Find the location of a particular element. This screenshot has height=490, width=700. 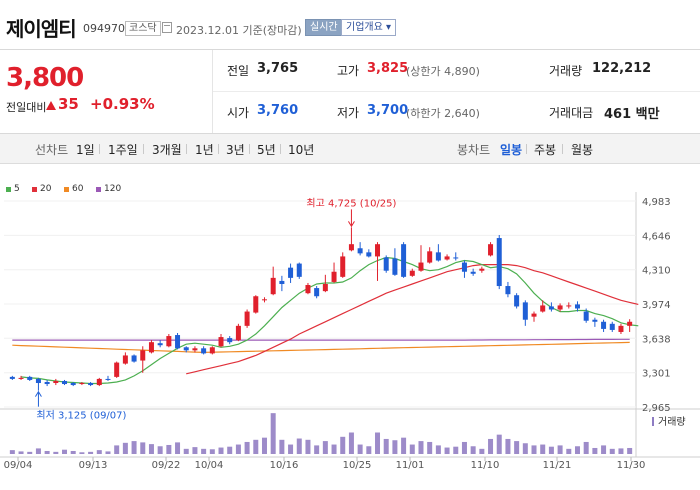

volume-value: 122,212 is located at coordinates (622, 68).